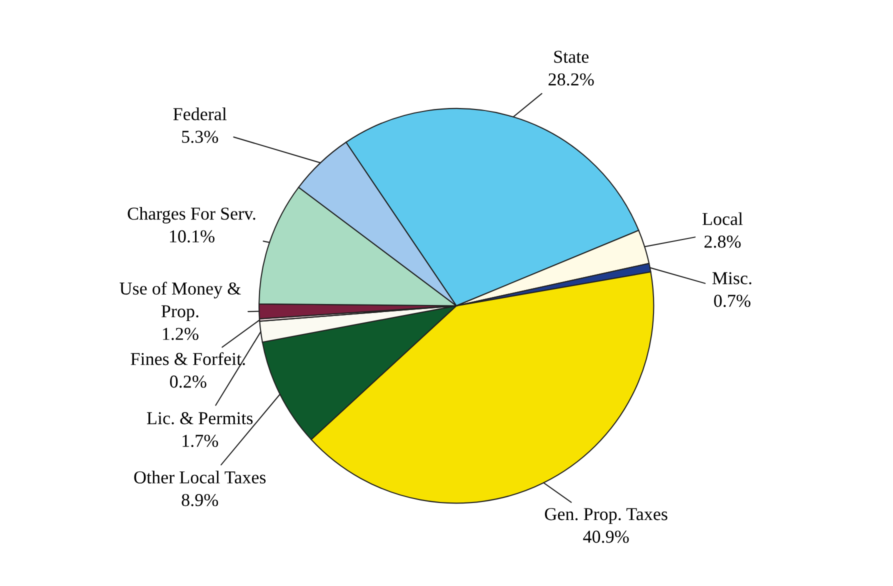 This screenshot has width=893, height=586. I want to click on slice-label: Federal, so click(200, 114).